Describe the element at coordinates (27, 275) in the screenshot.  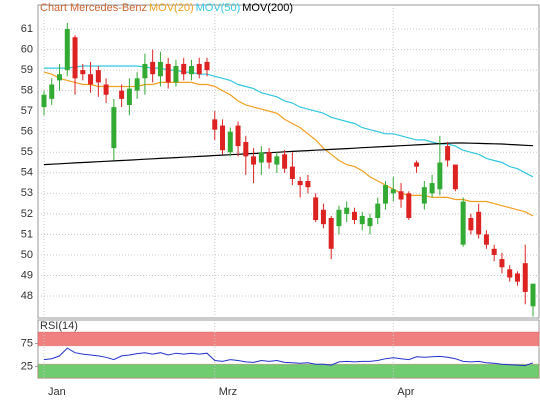
I see `y-tick-label: 49` at that location.